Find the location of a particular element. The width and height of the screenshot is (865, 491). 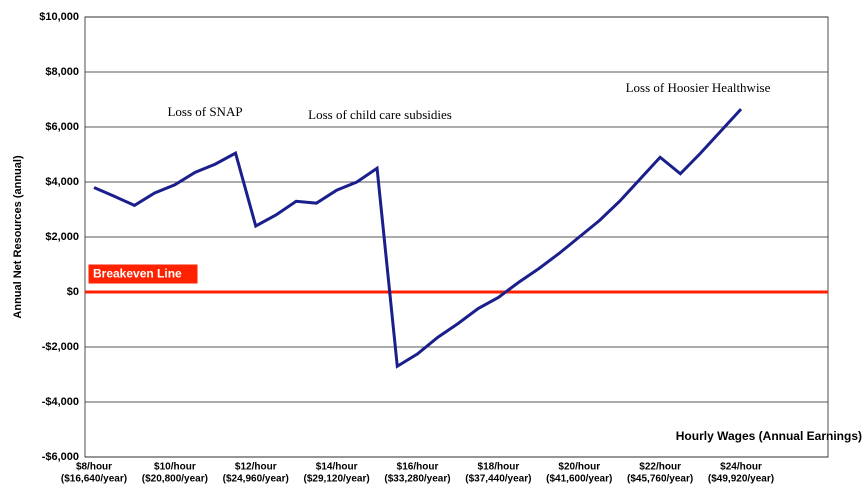

x-tick-label: ($20,800/year) is located at coordinates (175, 479).